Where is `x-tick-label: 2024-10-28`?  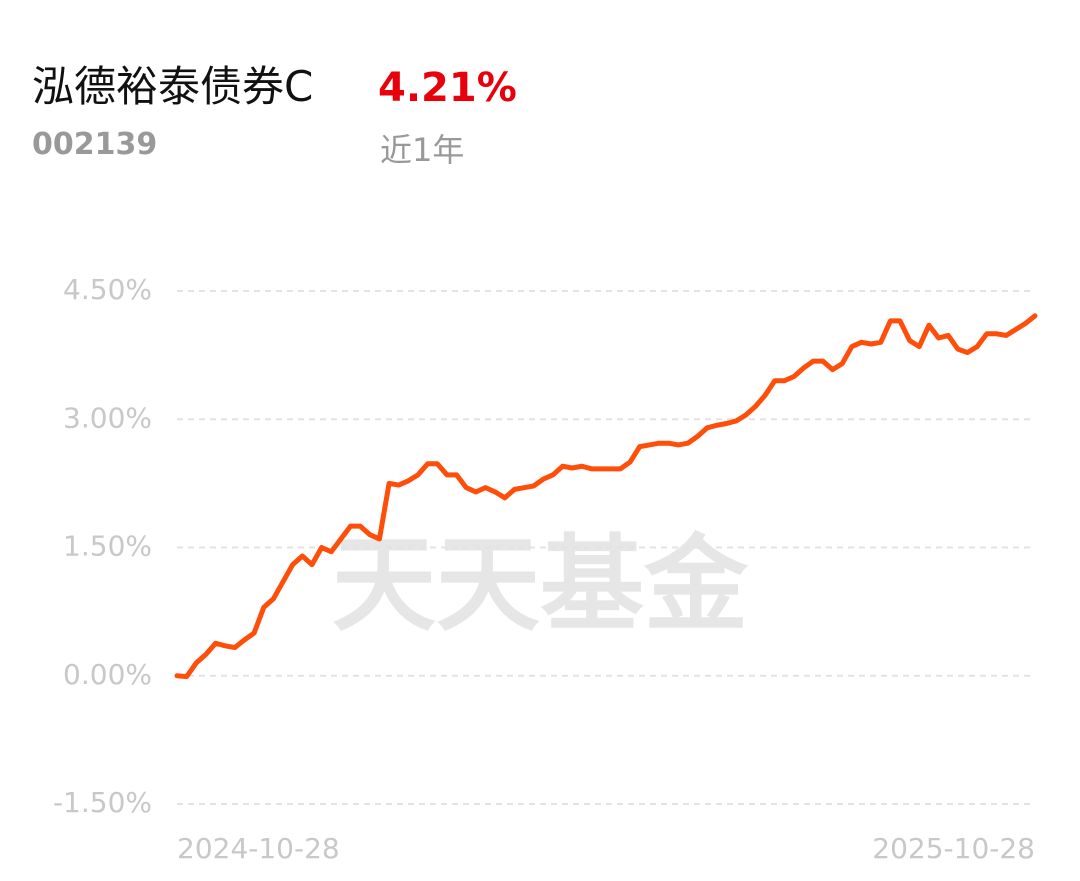
x-tick-label: 2024-10-28 is located at coordinates (258, 848).